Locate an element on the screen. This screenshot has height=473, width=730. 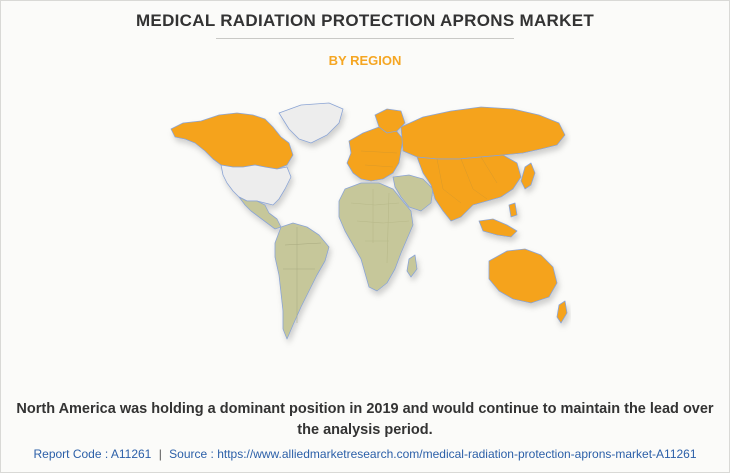
map-region-southeast-asia is located at coordinates (498, 228).